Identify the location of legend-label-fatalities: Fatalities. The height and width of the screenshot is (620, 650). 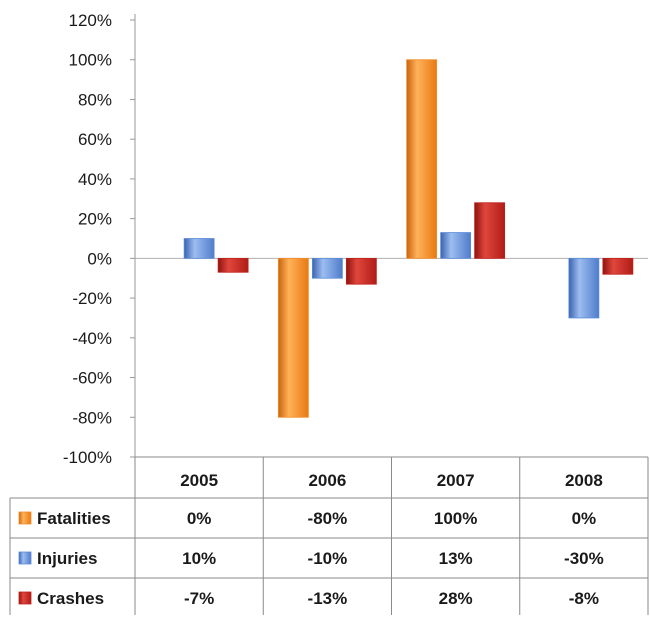
(74, 518).